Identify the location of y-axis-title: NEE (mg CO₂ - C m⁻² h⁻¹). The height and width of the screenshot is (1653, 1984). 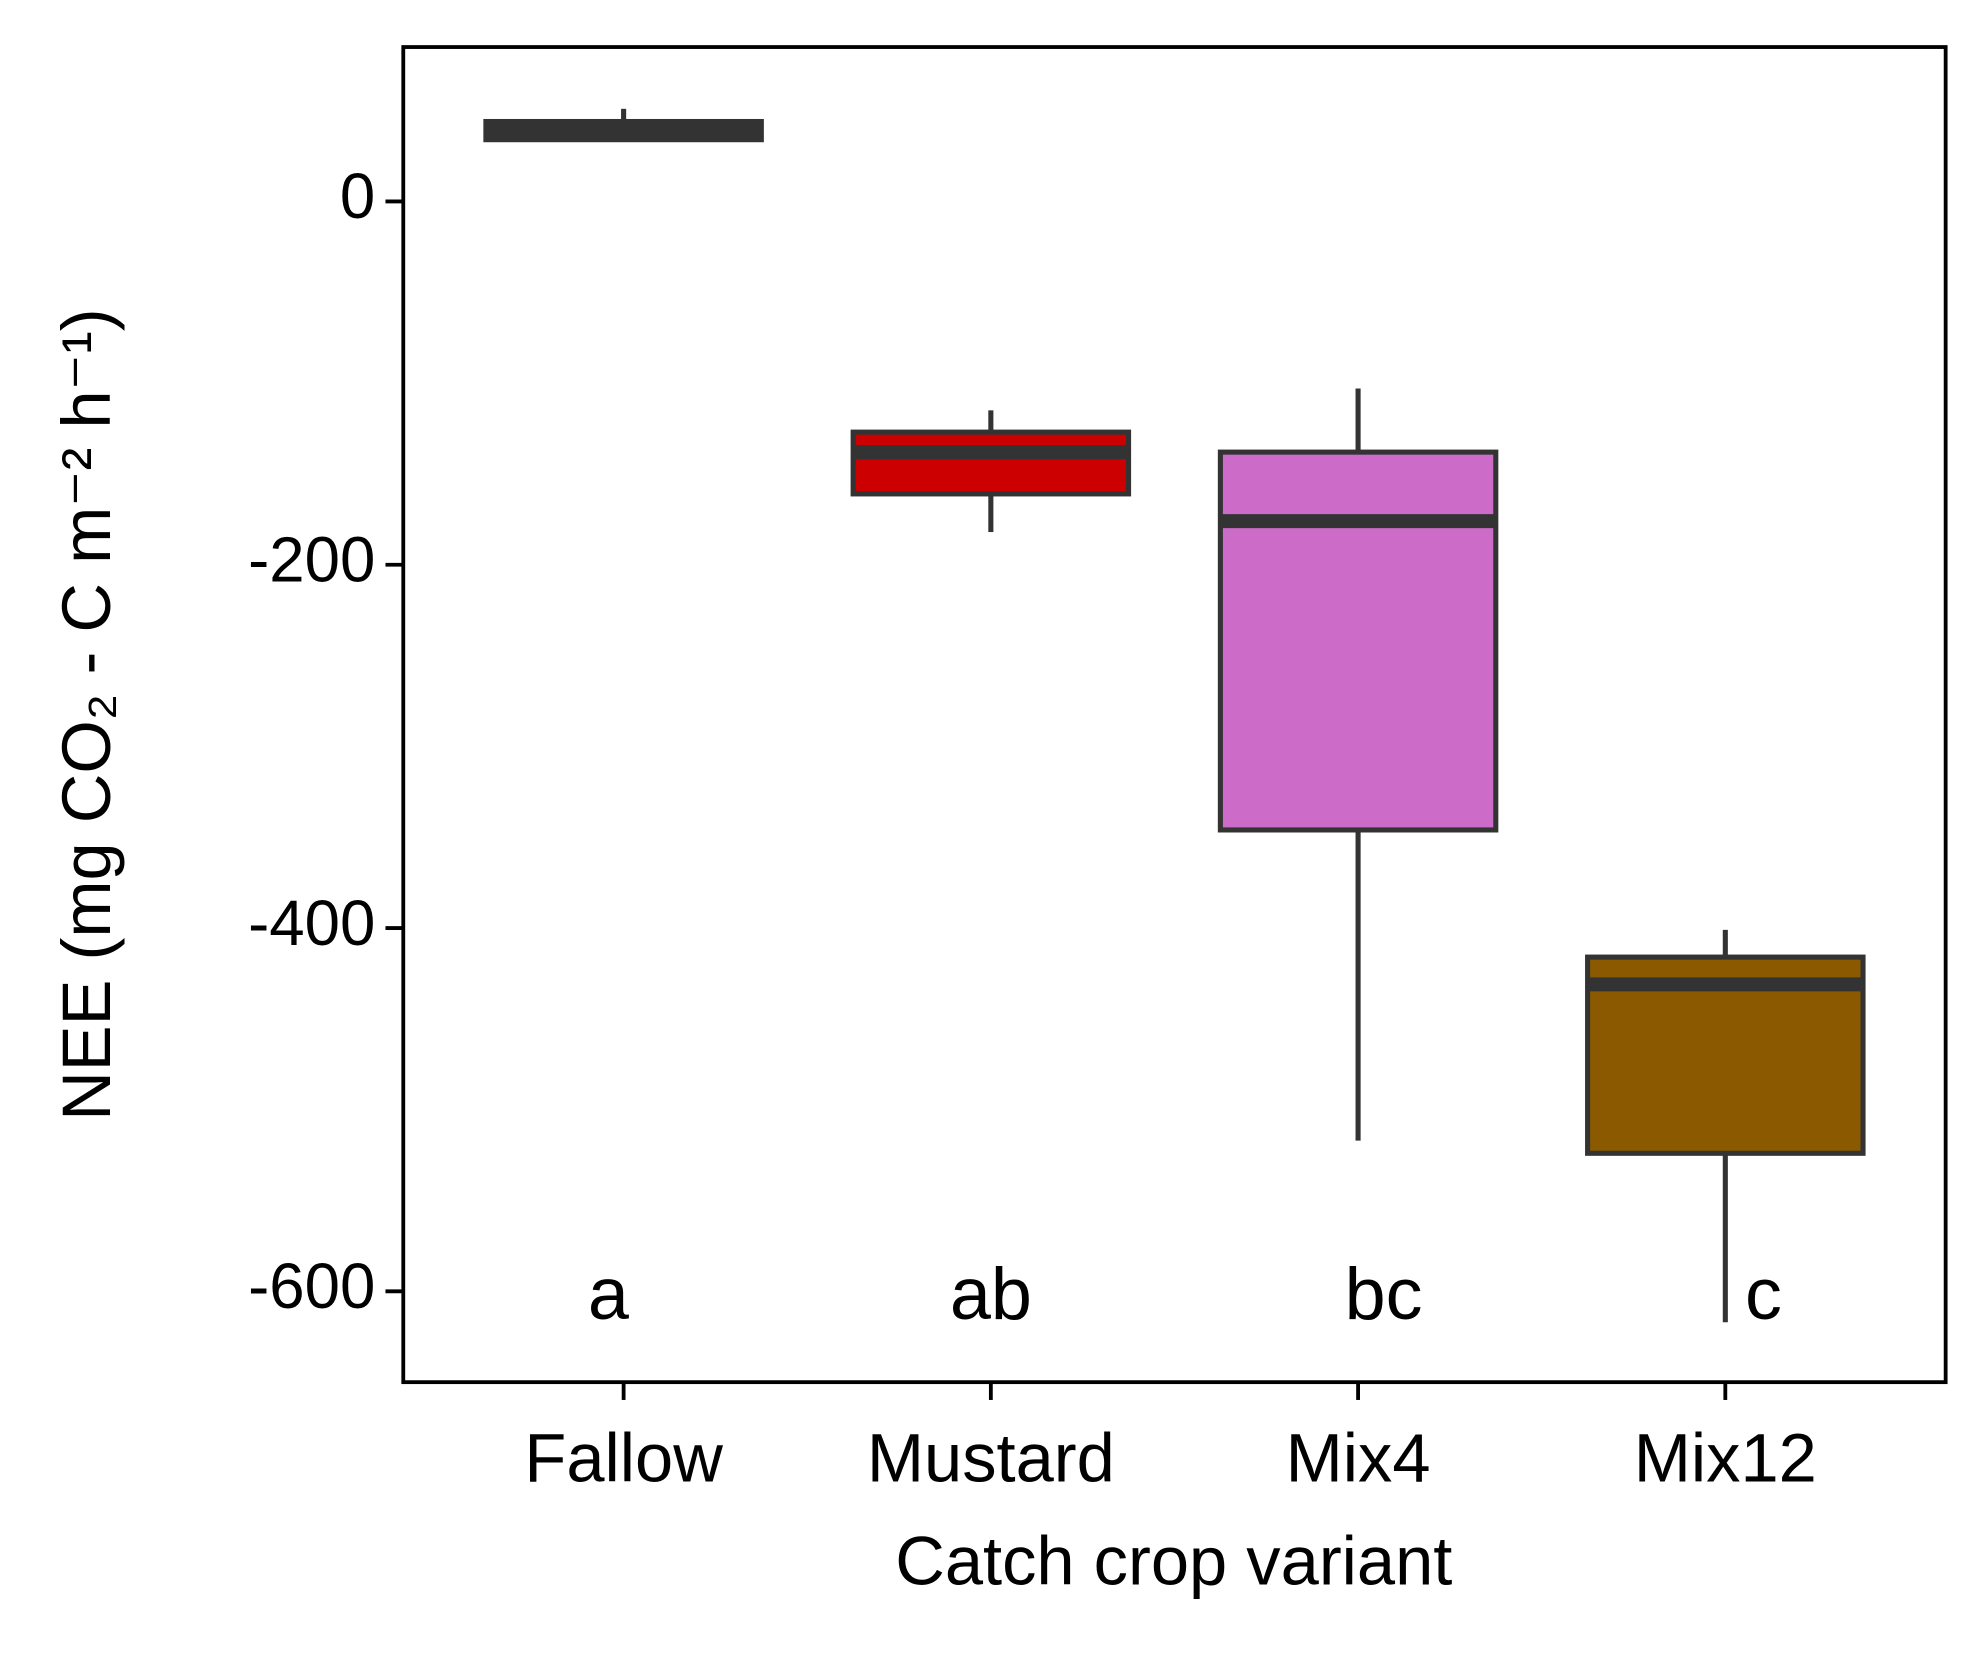
(86, 714).